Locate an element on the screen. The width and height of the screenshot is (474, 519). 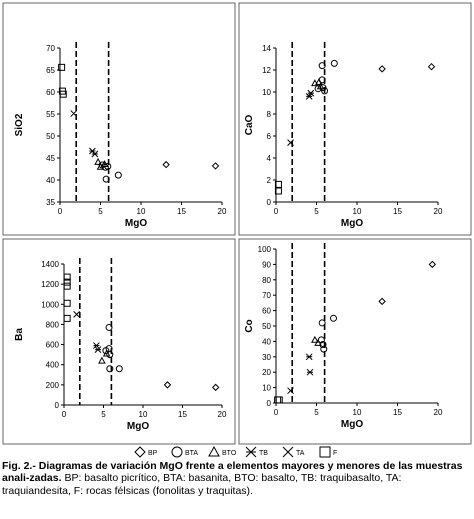
y-tick-label: 80 is located at coordinates (266, 280).